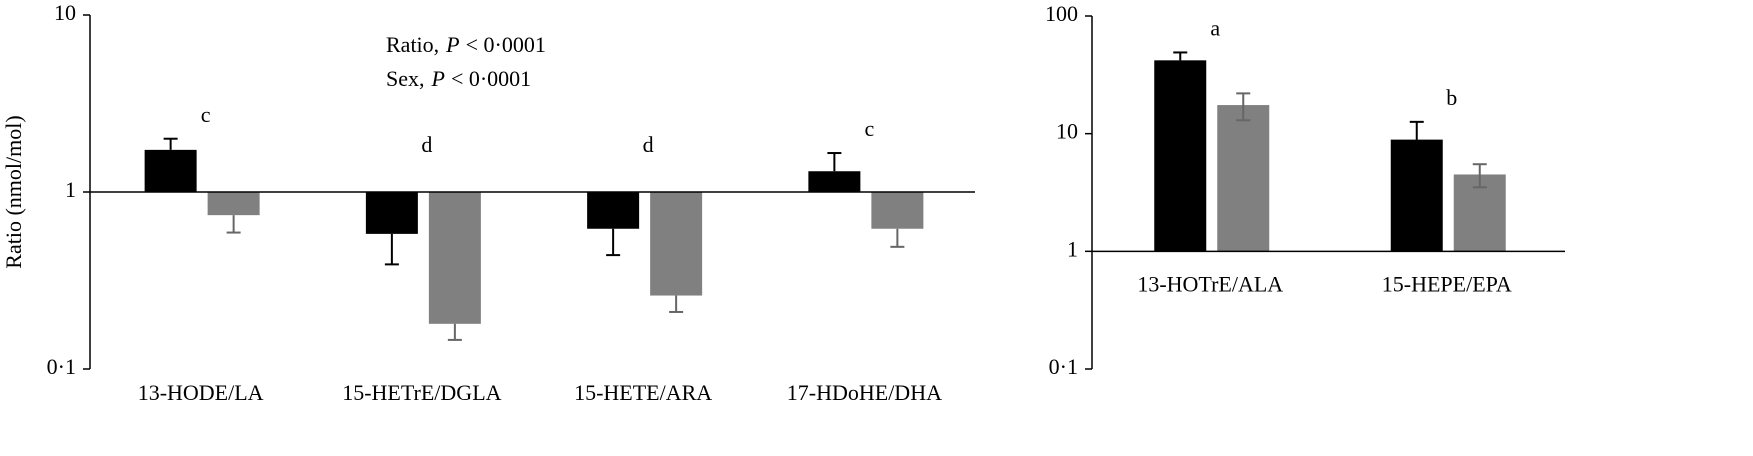  I want to click on x-tick-label: 15-HETrE/DGLA, so click(421, 392).